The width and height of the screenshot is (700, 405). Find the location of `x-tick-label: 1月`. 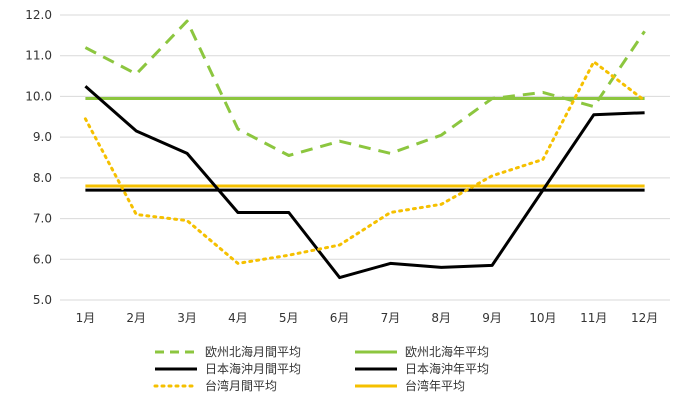

x-tick-label: 1月 is located at coordinates (86, 318).